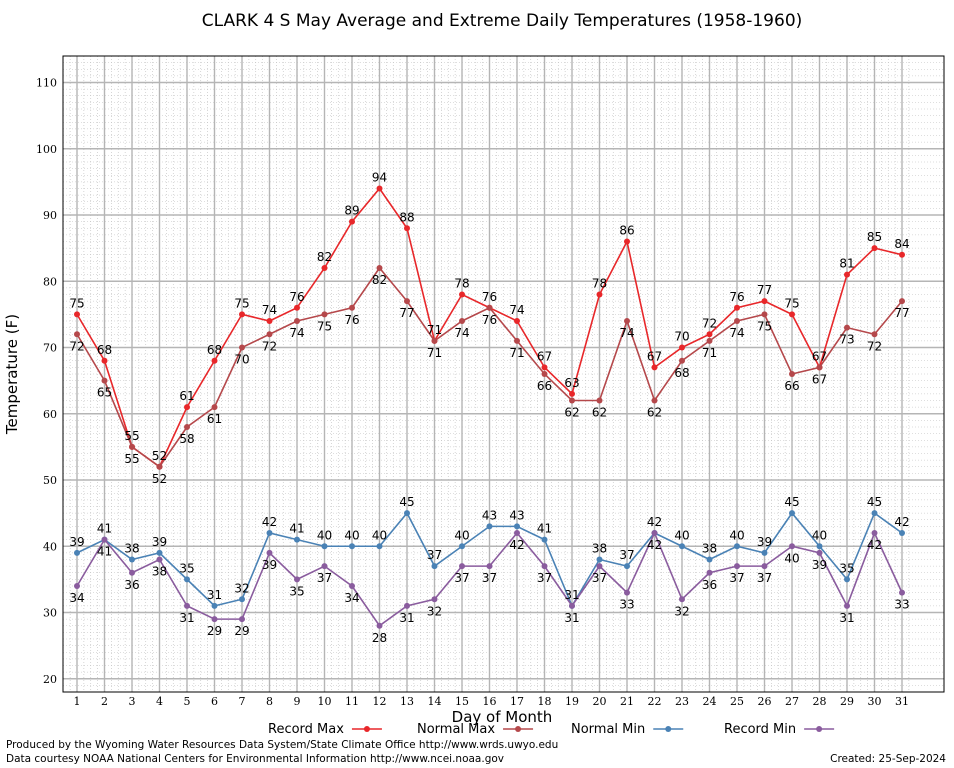 The image size is (954, 768). I want to click on record-max-data-label: 76, so click(489, 297).